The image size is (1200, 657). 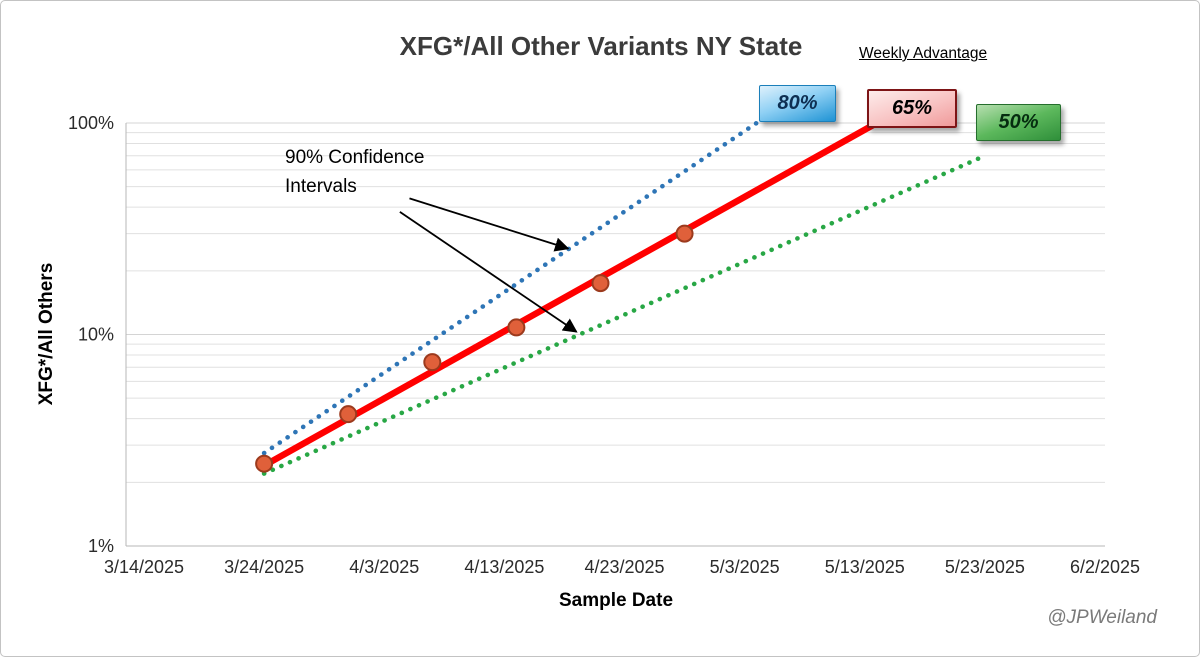 What do you see at coordinates (355, 157) in the screenshot?
I see `ci-annotation-line1: 90% Confidence` at bounding box center [355, 157].